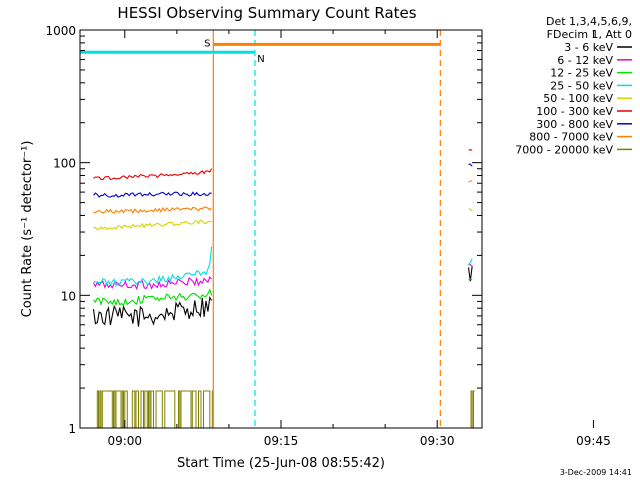  Describe the element at coordinates (564, 149) in the screenshot. I see `legend-entry-9: 7000 - 20000 keV` at that location.